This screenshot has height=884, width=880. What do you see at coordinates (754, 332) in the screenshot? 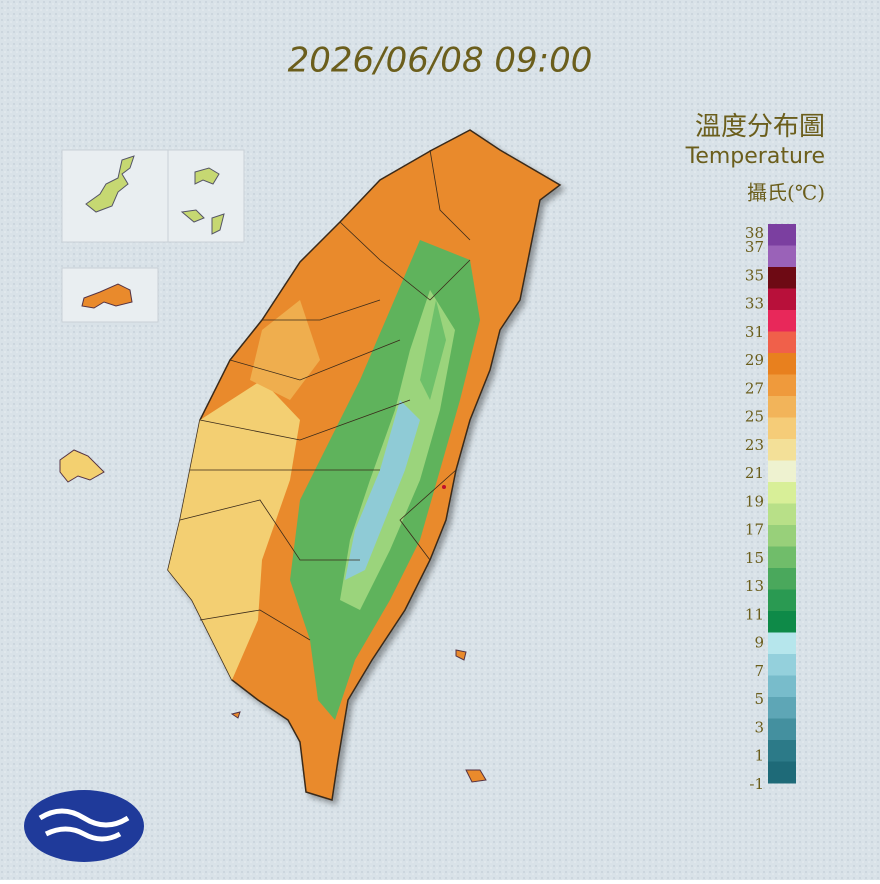
I see `legend-tick-label: 31` at bounding box center [754, 332].